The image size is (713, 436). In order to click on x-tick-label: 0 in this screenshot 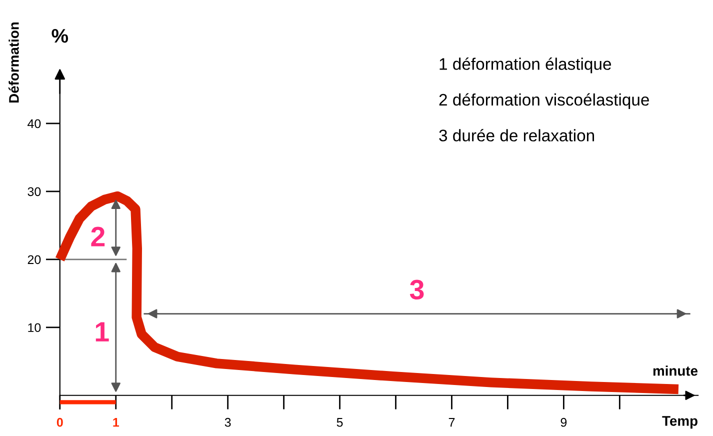, I will do `click(59, 422)`.